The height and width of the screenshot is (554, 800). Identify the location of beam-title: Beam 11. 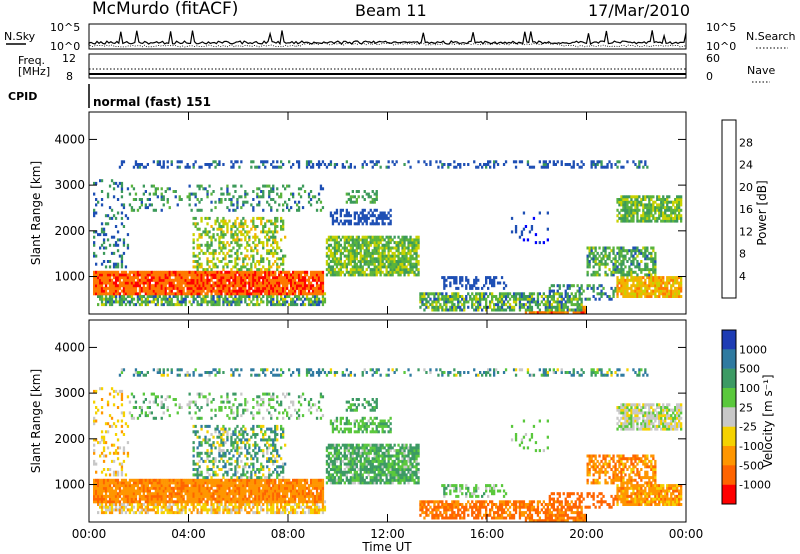
(391, 10).